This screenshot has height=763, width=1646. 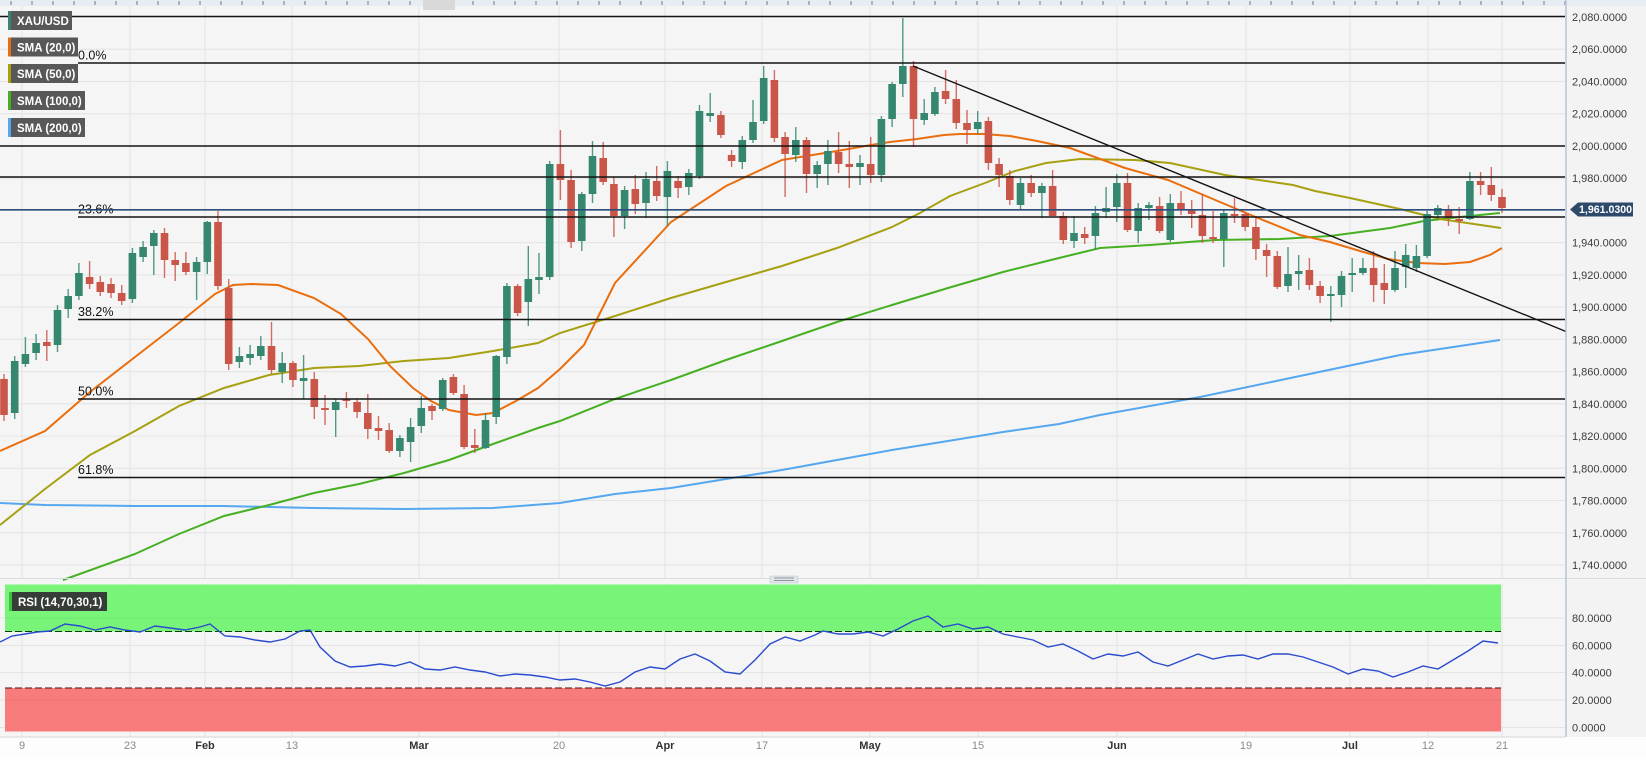 What do you see at coordinates (1350, 746) in the screenshot?
I see `svg-text: Jul` at bounding box center [1350, 746].